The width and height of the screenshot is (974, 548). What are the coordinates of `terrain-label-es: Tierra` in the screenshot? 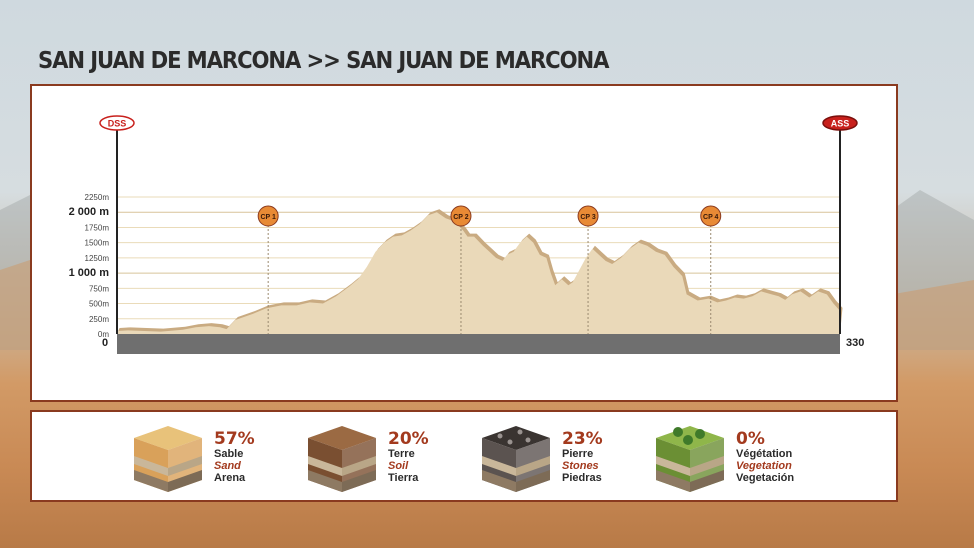 It's located at (403, 478).